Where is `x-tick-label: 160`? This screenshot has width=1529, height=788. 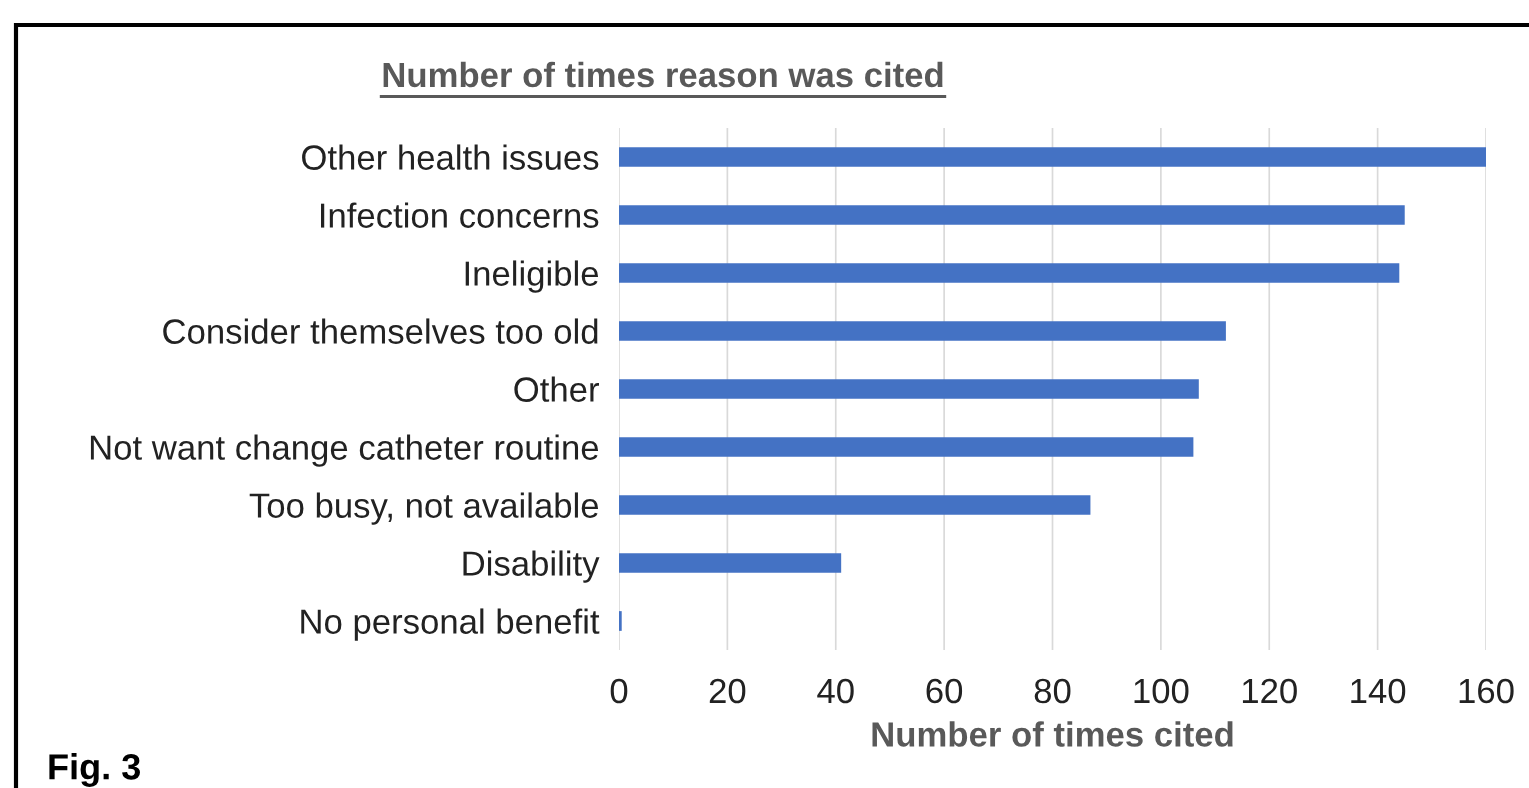
x-tick-label: 160 is located at coordinates (1486, 691).